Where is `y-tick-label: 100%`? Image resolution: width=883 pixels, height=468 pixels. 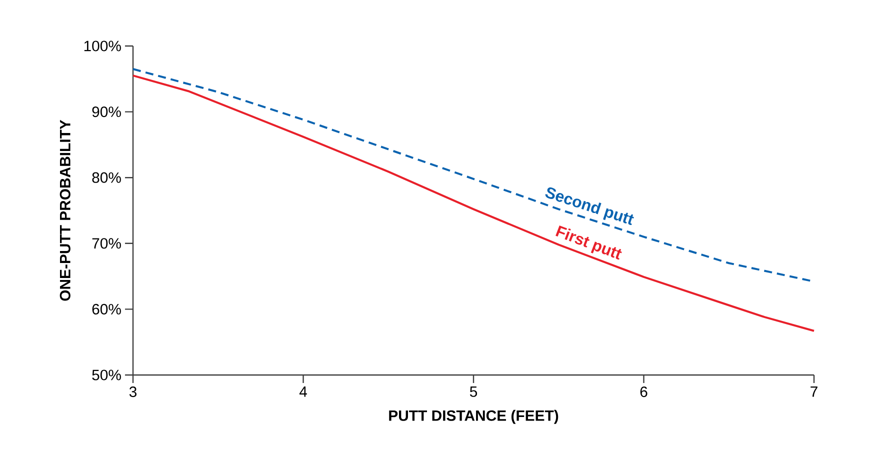
y-tick-label: 100% is located at coordinates (102, 46).